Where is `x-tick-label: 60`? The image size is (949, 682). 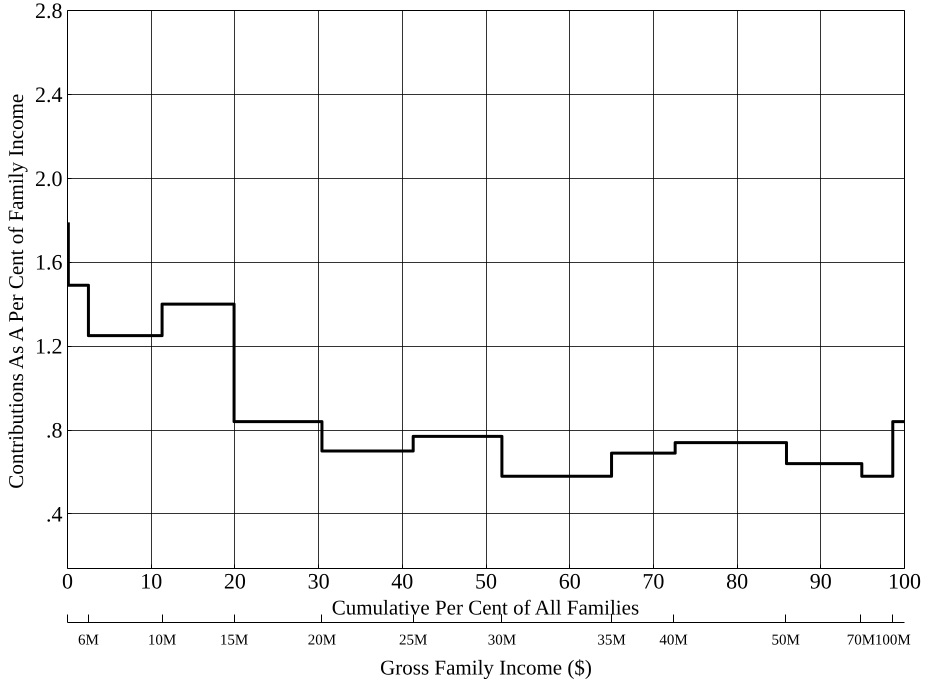 x-tick-label: 60 is located at coordinates (569, 581).